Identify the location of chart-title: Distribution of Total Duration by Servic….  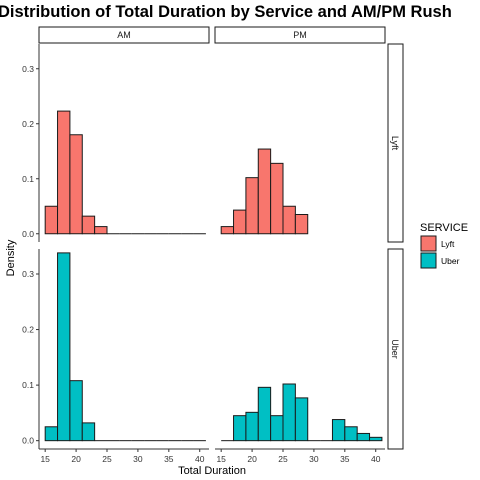
(226, 12).